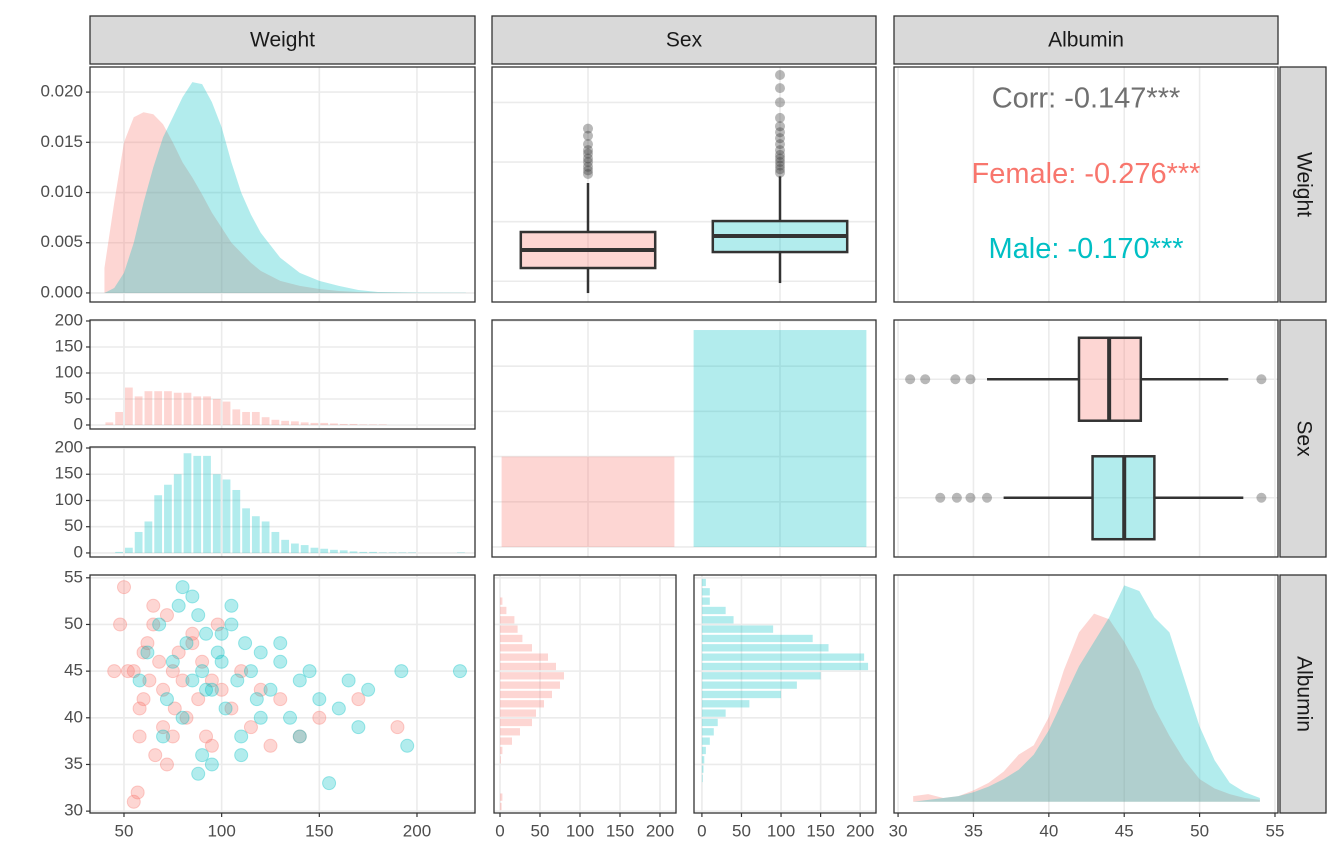 Image resolution: width=1344 pixels, height=865 pixels. What do you see at coordinates (69, 345) in the screenshot?
I see `y-tick-label: 150` at bounding box center [69, 345].